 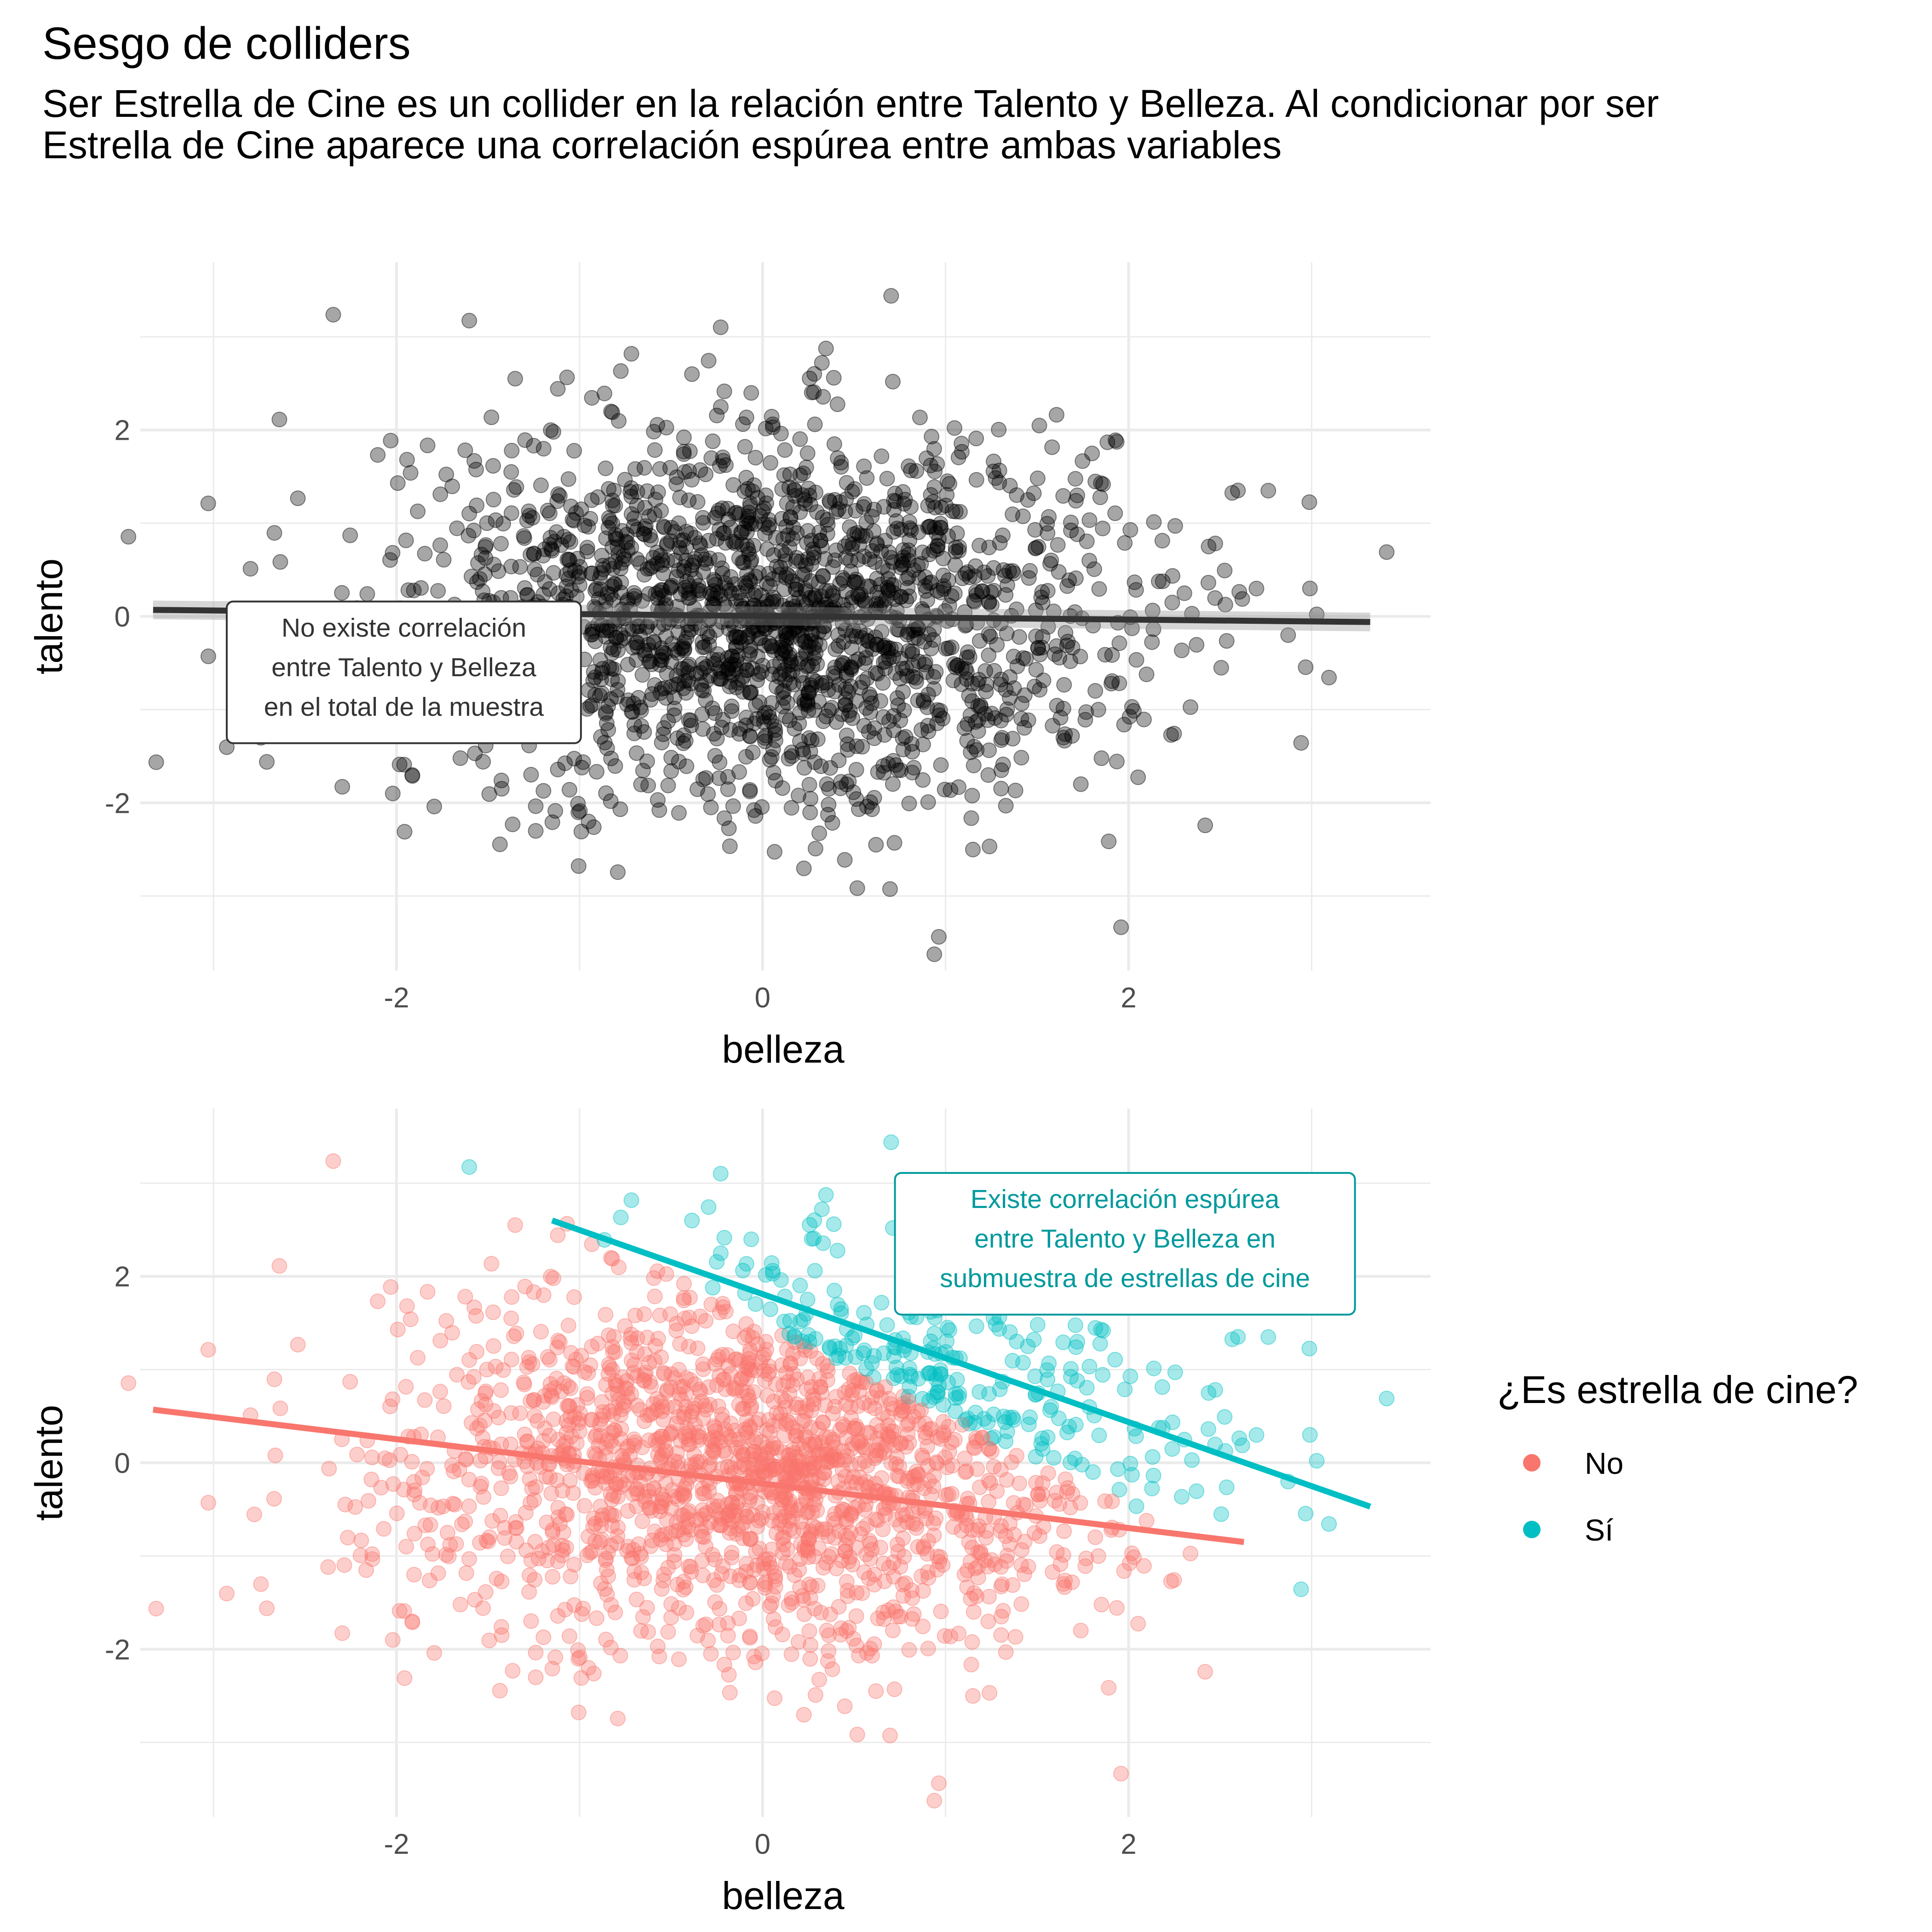 What do you see at coordinates (117, 1650) in the screenshot?
I see `y-tick-label: -2` at bounding box center [117, 1650].